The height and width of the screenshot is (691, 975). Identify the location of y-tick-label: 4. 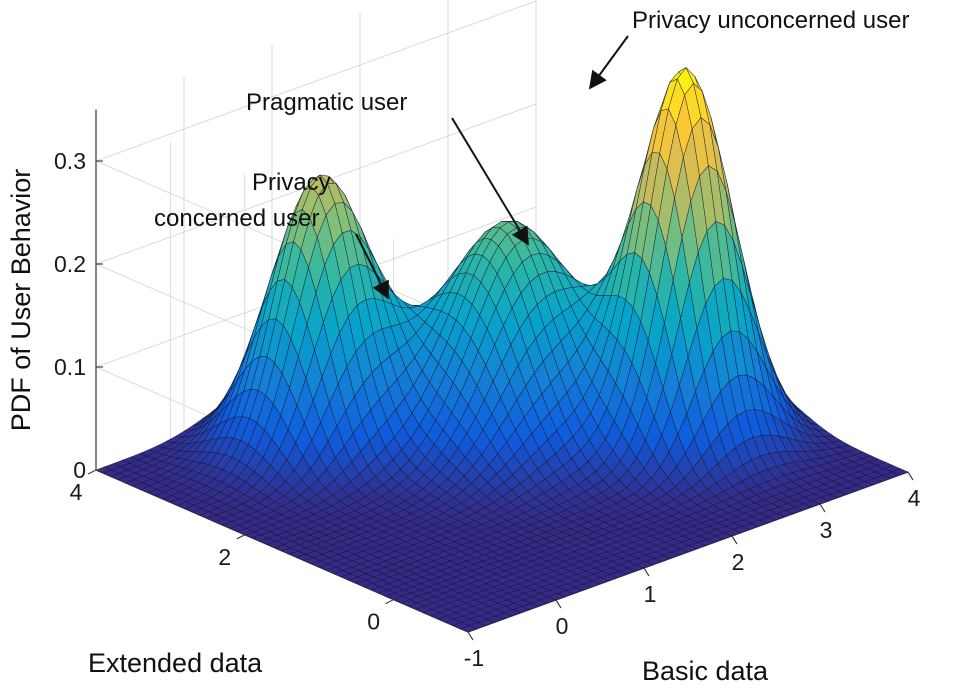
(76, 492).